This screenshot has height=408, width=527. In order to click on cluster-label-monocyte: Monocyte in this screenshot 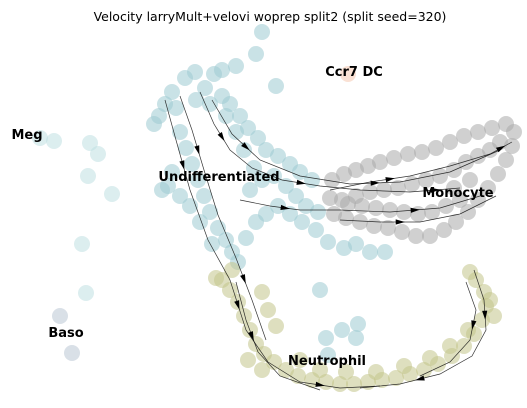, I will do `click(457, 193)`.